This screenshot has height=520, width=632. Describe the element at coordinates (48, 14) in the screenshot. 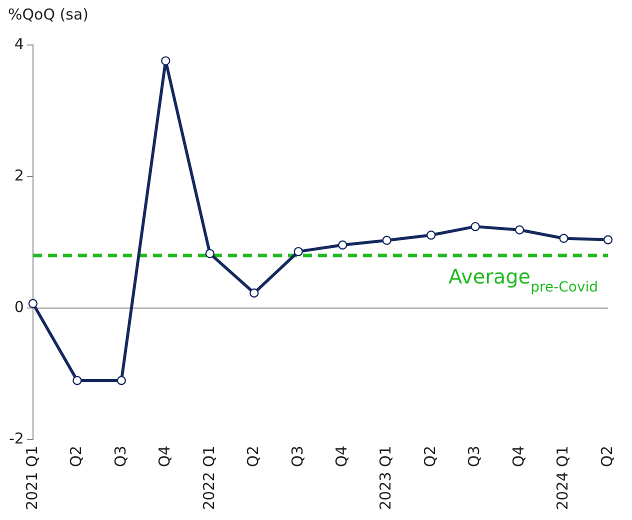

I see `y-axis-title: %QoQ (sa)` at that location.